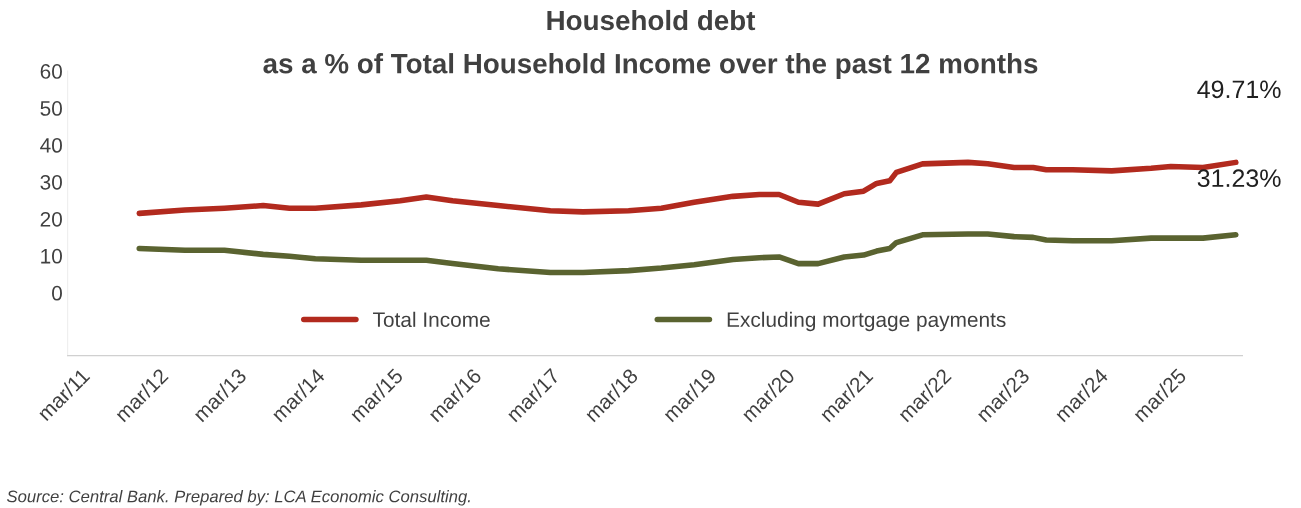  What do you see at coordinates (57, 293) in the screenshot?
I see `y-tick-label: 0` at bounding box center [57, 293].